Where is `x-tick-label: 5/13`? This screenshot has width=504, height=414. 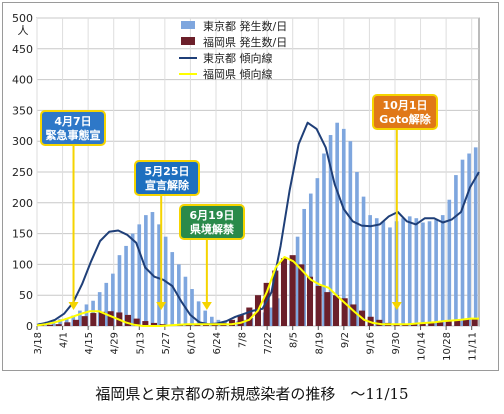 x-tick-label: 5/13 is located at coordinates (140, 343).